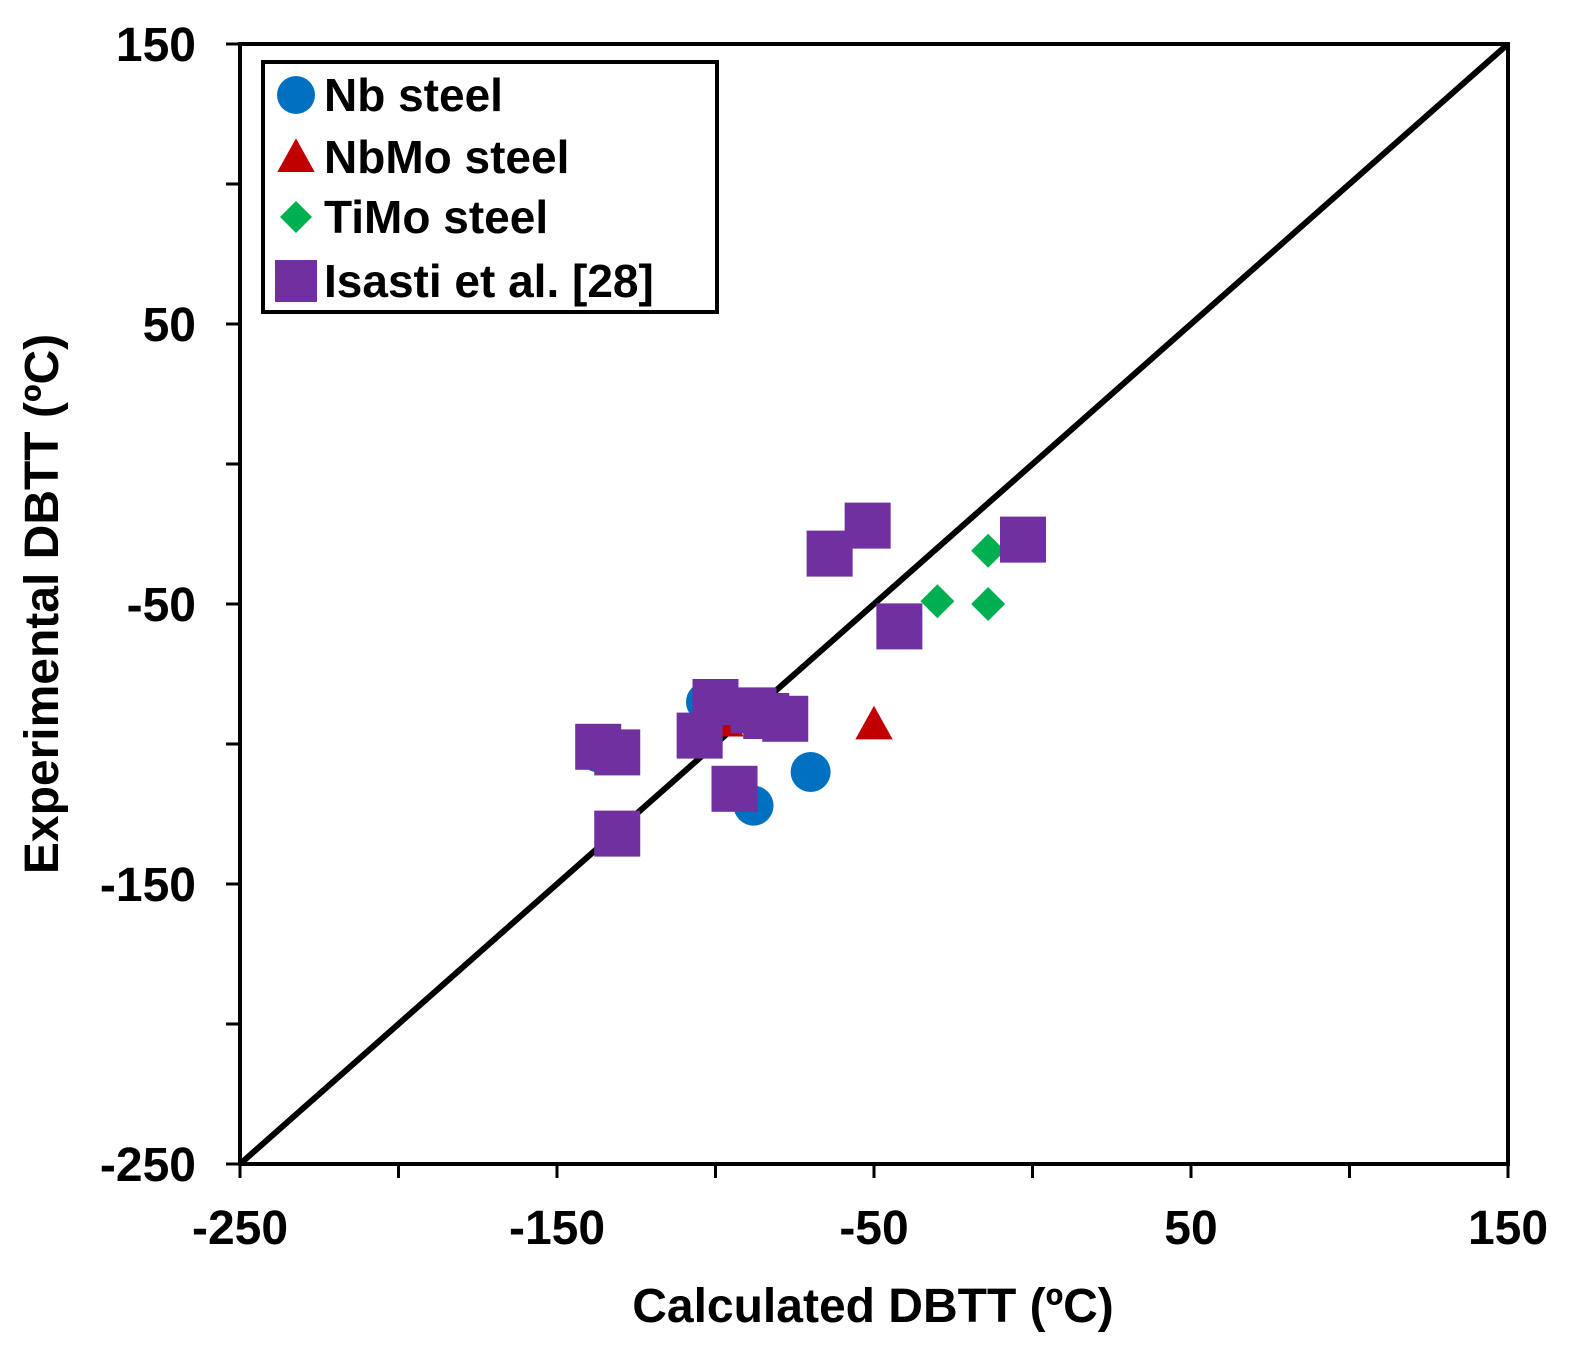 This screenshot has width=1582, height=1363. What do you see at coordinates (296, 155) in the screenshot?
I see `legend-marker-triangle` at bounding box center [296, 155].